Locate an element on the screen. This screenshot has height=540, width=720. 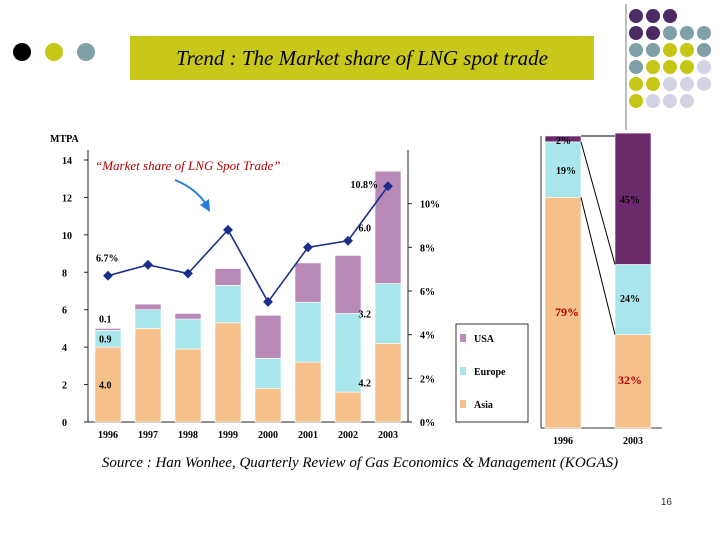
x-tick-label: 1999 is located at coordinates (228, 435).